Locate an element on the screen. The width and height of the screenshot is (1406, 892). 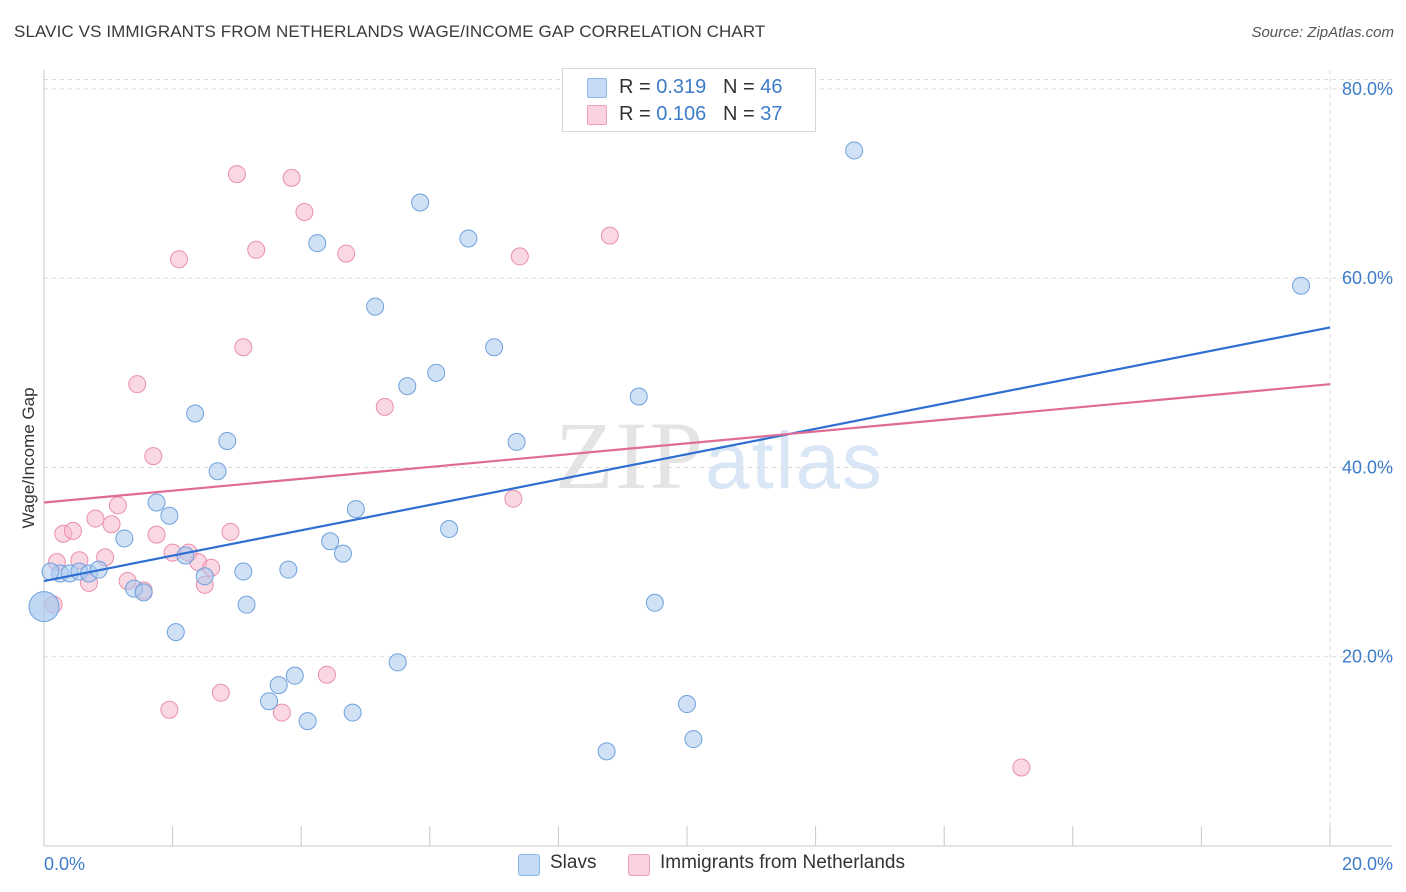
legend-swatch-netherlands is located at coordinates (597, 115).